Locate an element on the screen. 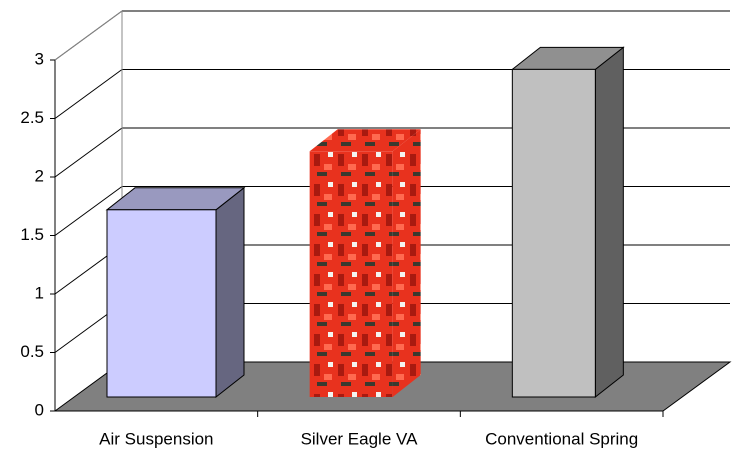  y-tick-label: 1 is located at coordinates (39, 292).